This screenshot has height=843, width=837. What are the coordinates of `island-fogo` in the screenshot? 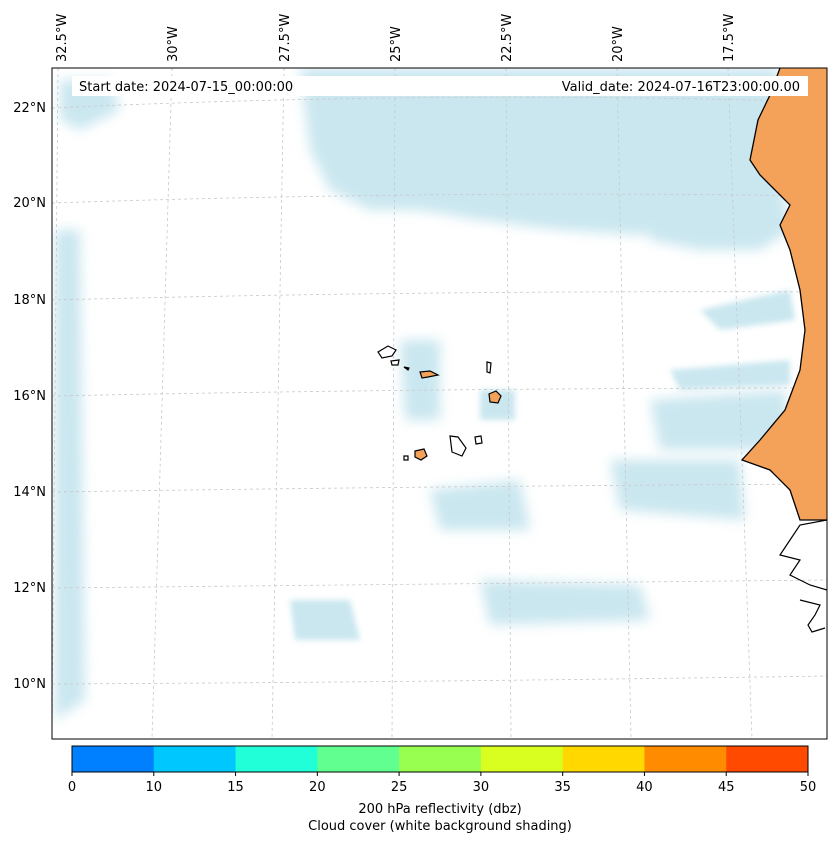 It's located at (421, 454).